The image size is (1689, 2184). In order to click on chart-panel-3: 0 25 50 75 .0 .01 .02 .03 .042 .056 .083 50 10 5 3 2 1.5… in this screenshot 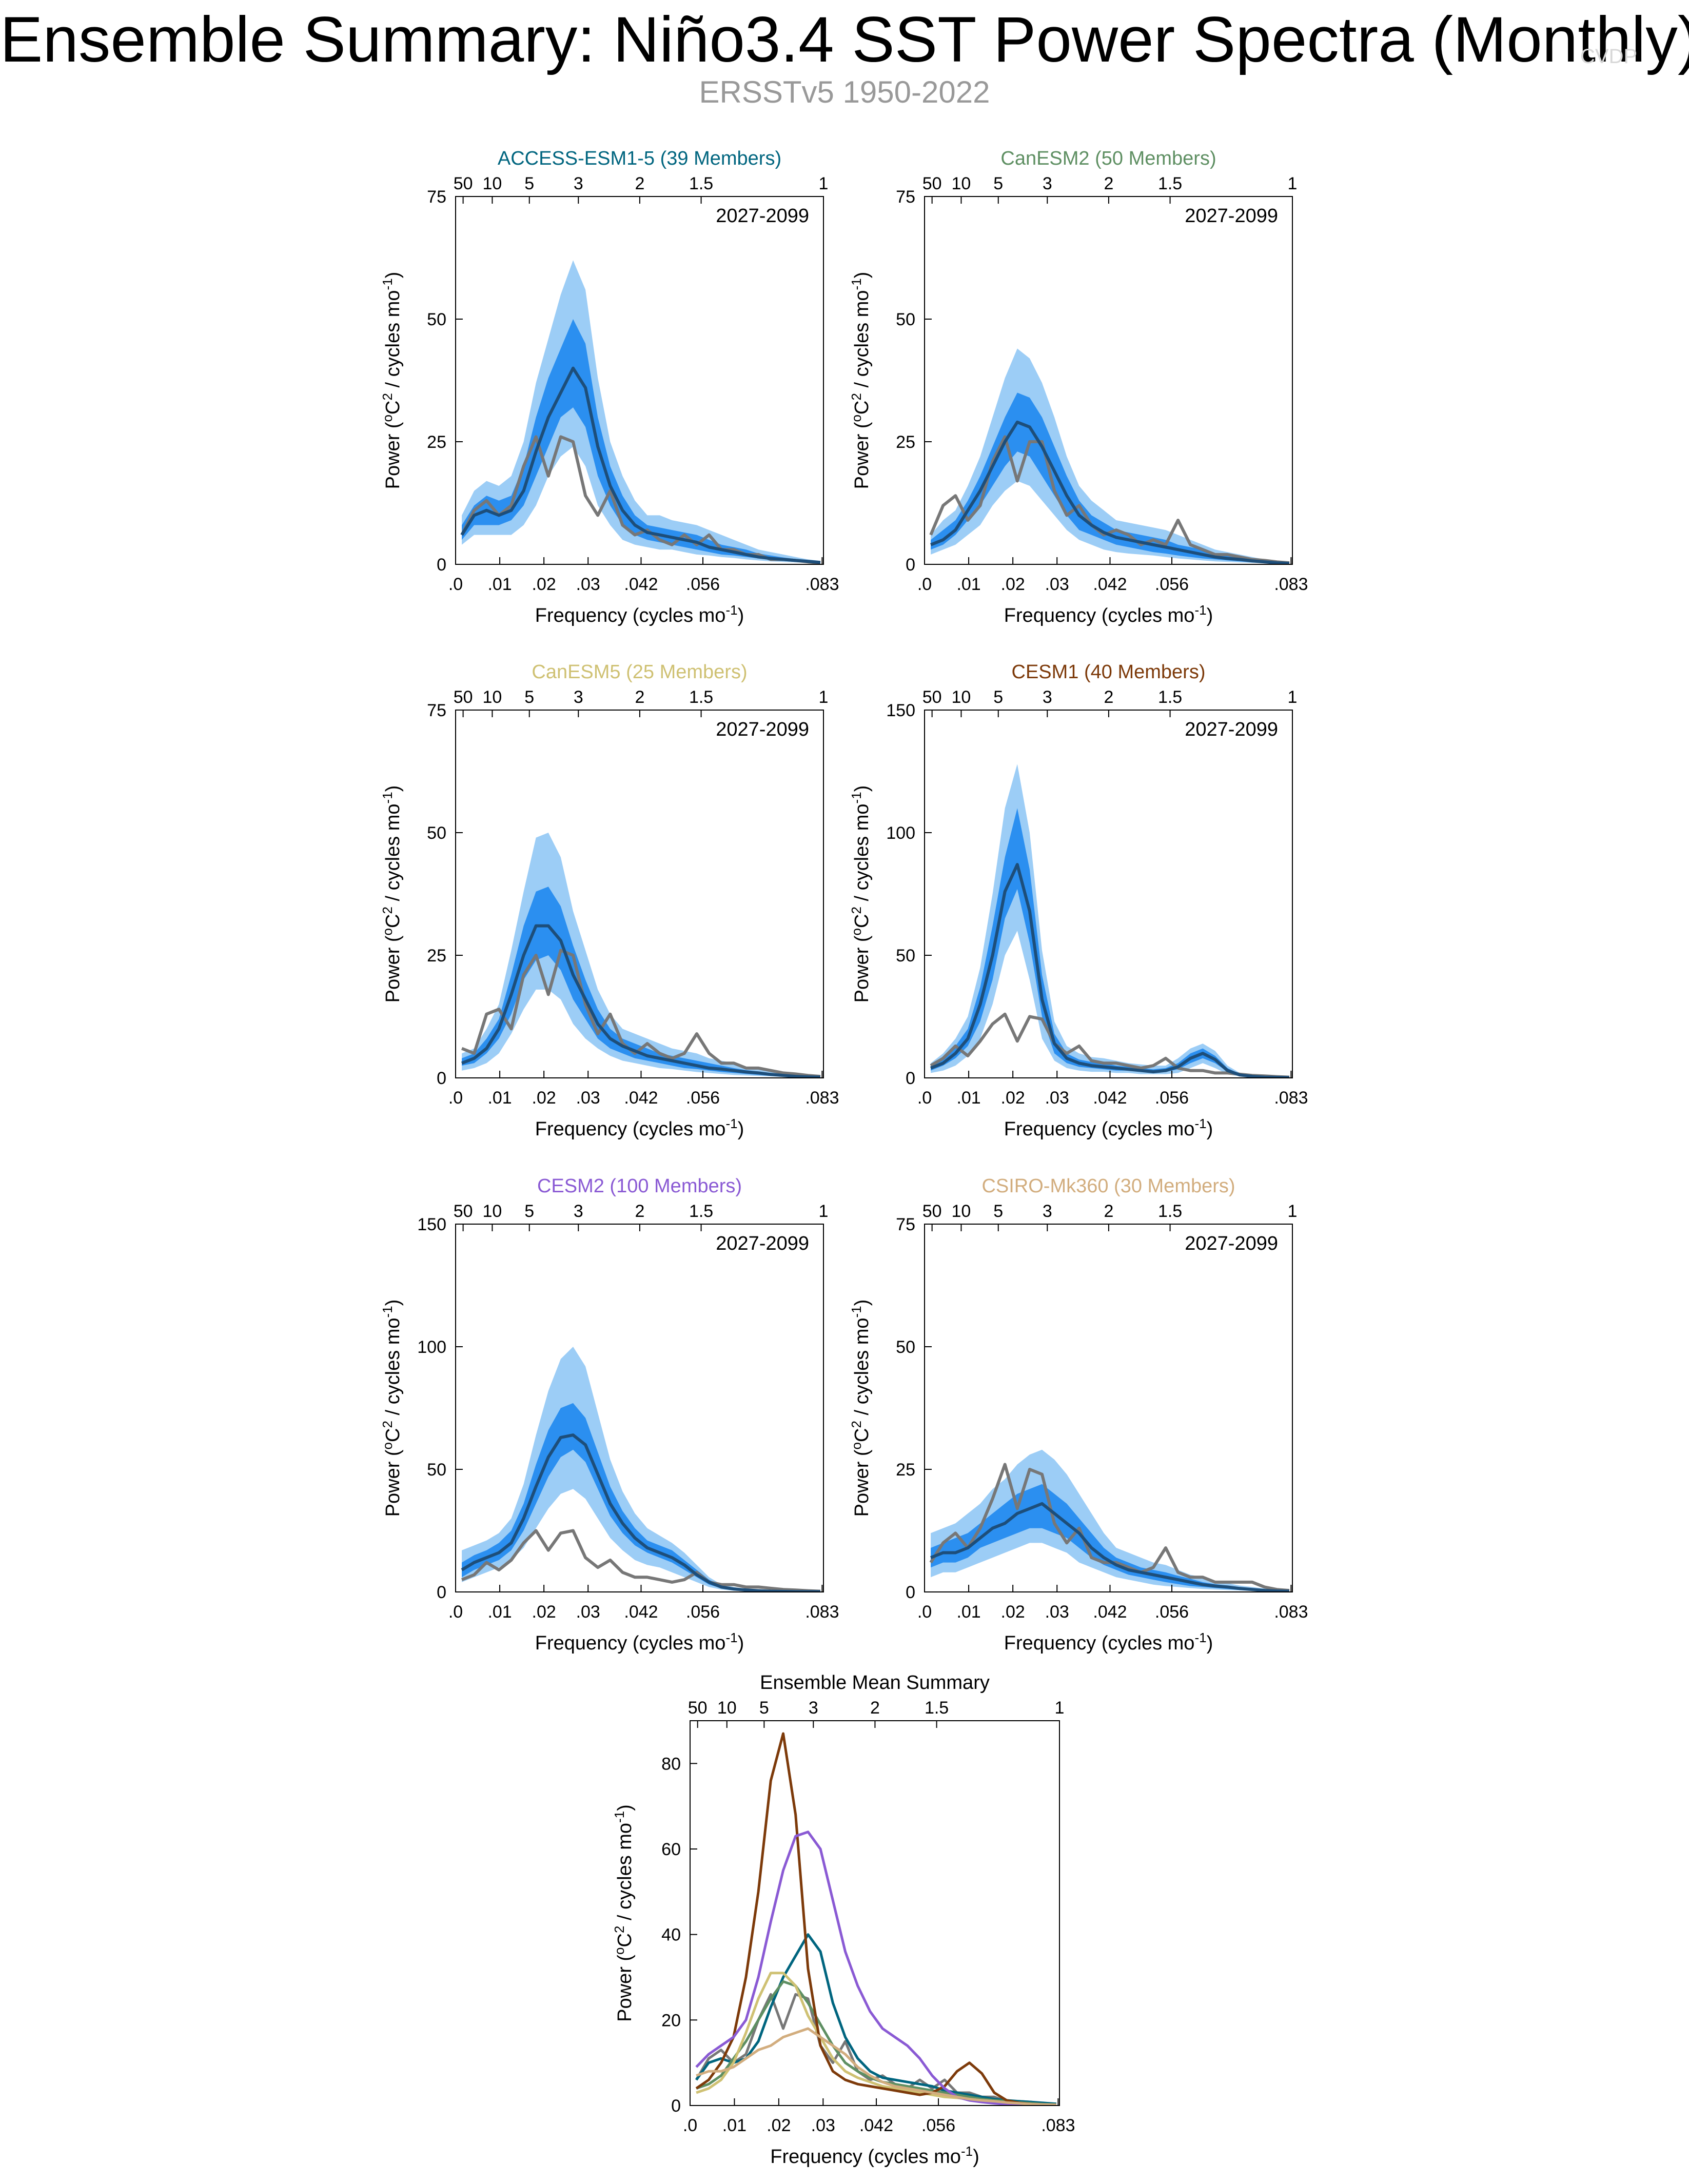, I will do `click(609, 900)`.